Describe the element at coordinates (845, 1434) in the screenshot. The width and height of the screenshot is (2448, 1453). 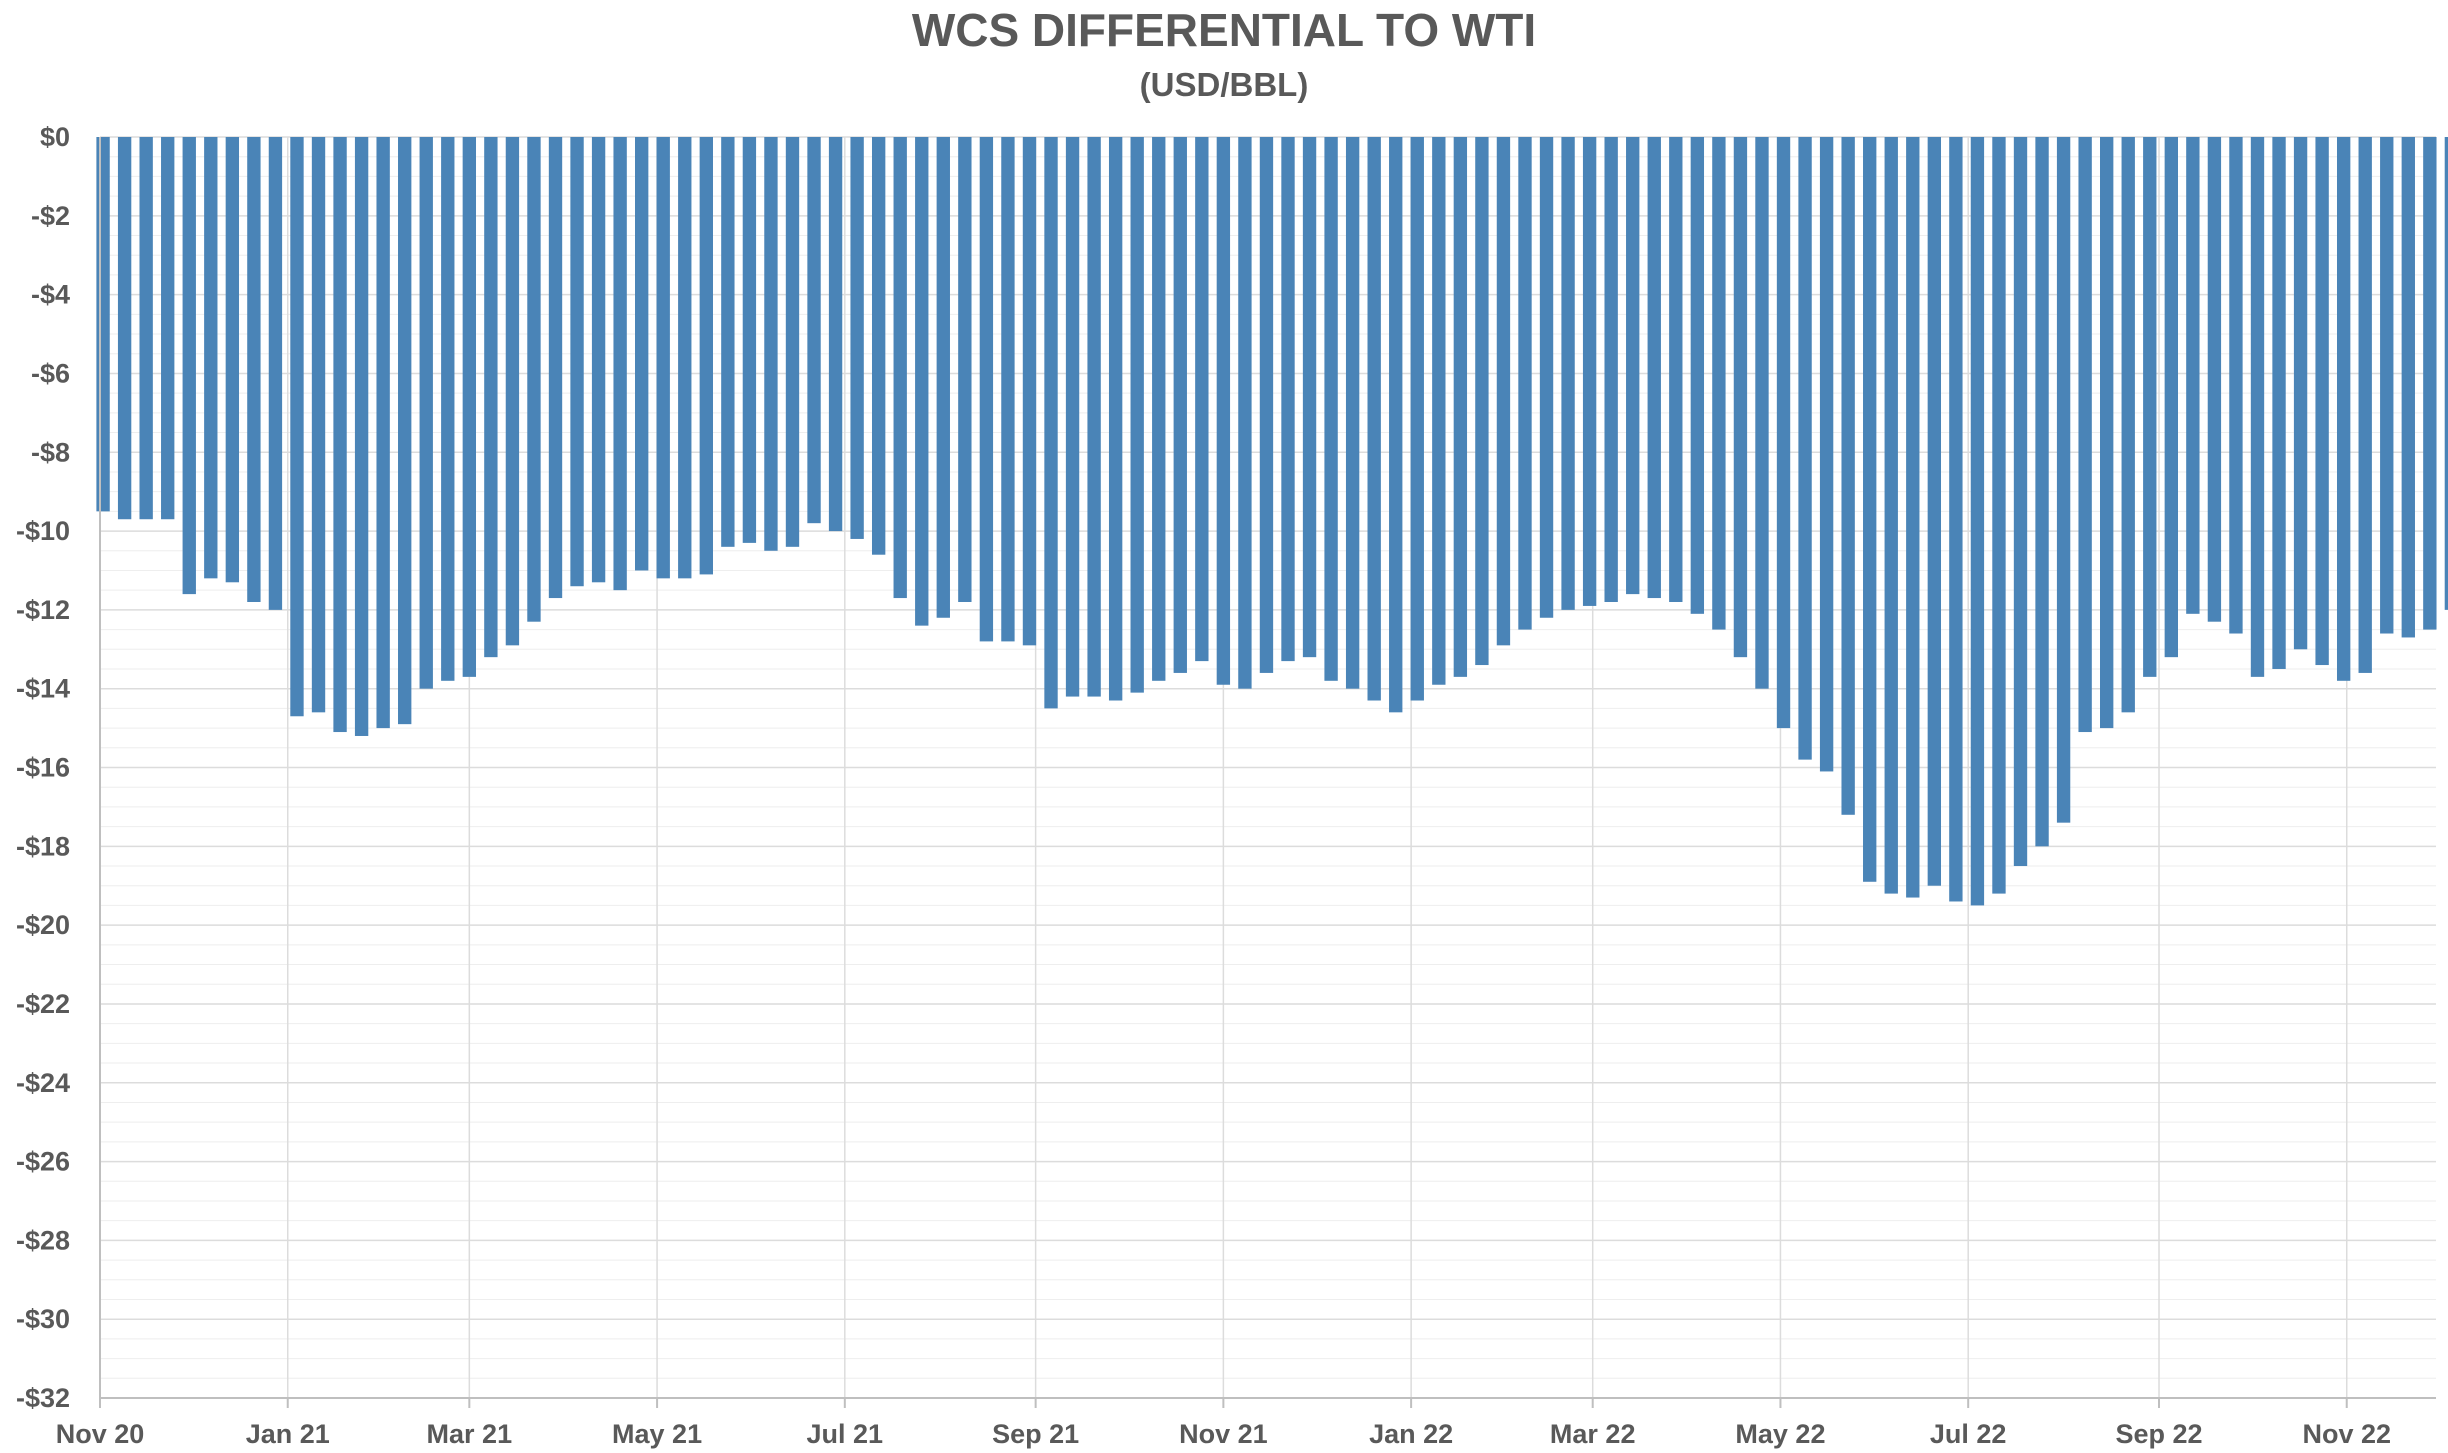
I see `x-tick-label: Jul 21` at that location.